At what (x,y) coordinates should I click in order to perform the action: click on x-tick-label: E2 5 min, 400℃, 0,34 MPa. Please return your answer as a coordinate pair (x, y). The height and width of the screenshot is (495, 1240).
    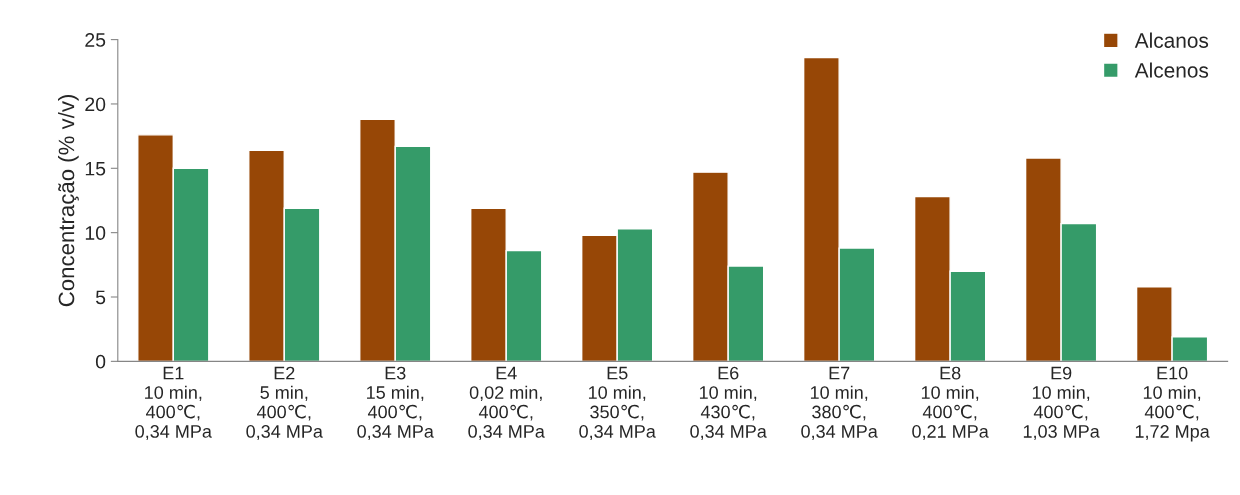
    Looking at the image, I should click on (284, 403).